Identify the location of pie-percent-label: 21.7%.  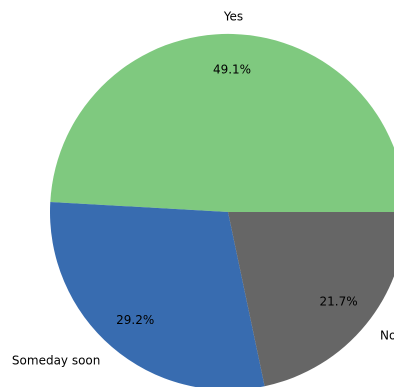
(339, 302).